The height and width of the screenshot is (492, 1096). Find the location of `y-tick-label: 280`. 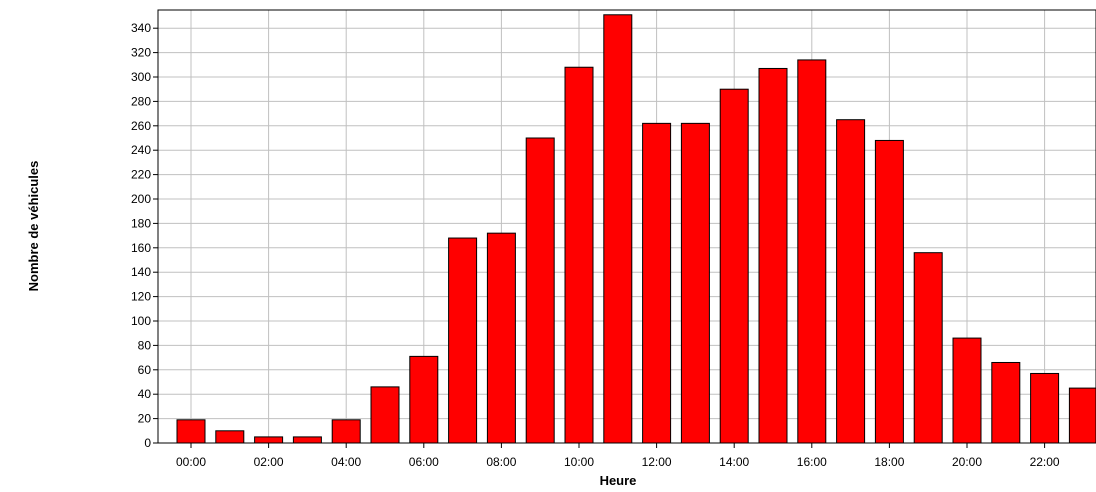

y-tick-label: 280 is located at coordinates (141, 101).